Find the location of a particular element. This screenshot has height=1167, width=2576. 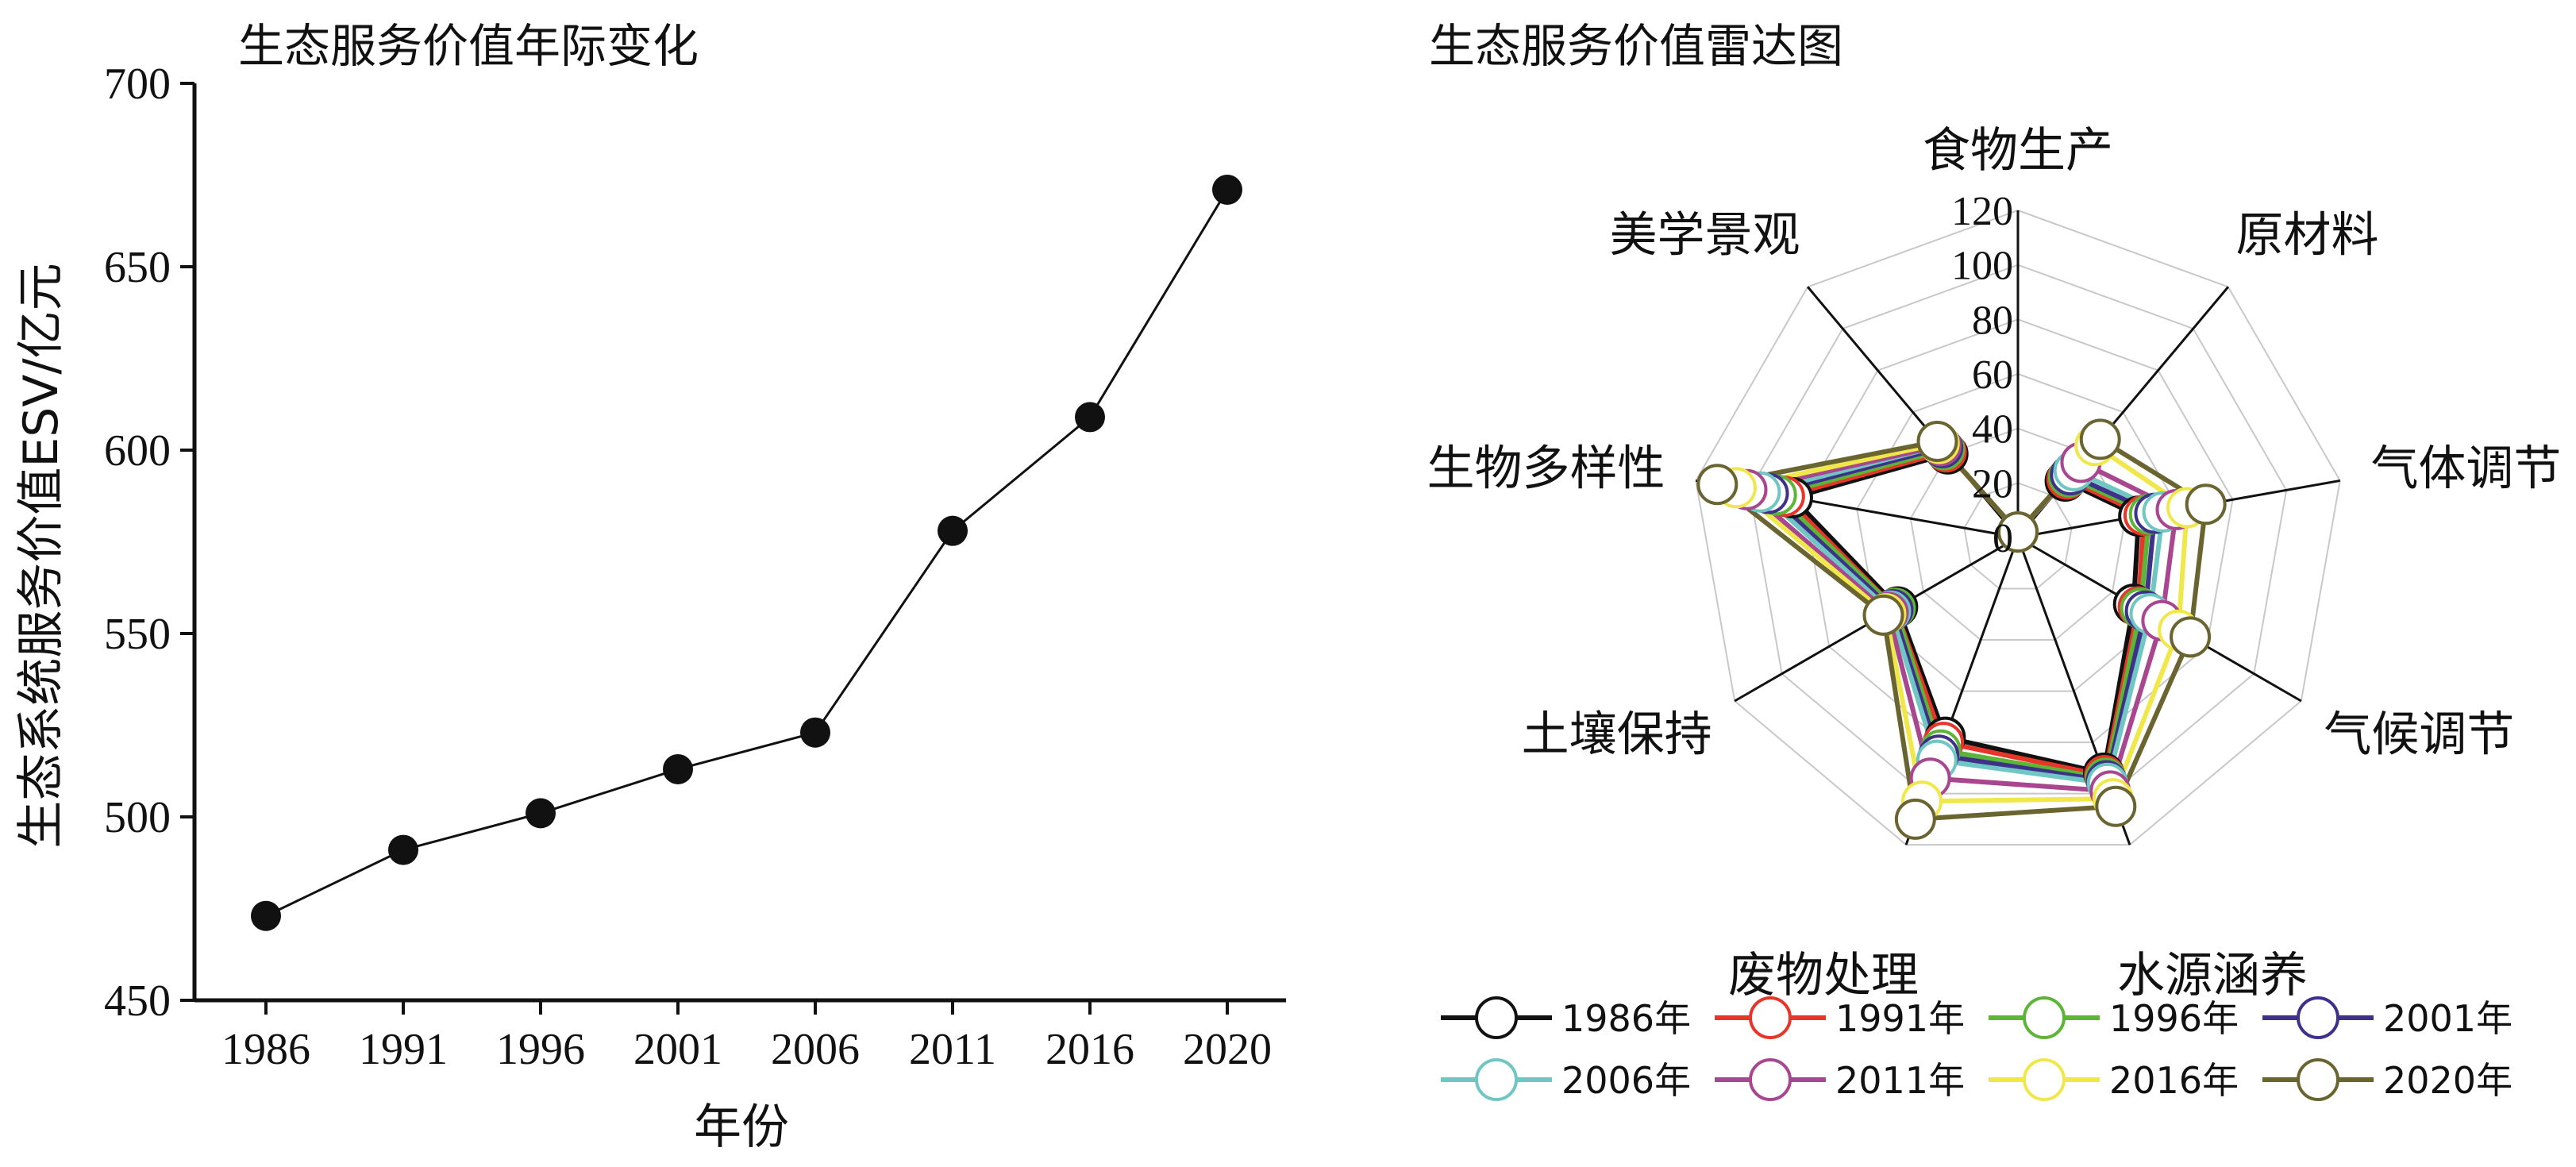

radar-axis-label: 废物处理 is located at coordinates (1823, 975).